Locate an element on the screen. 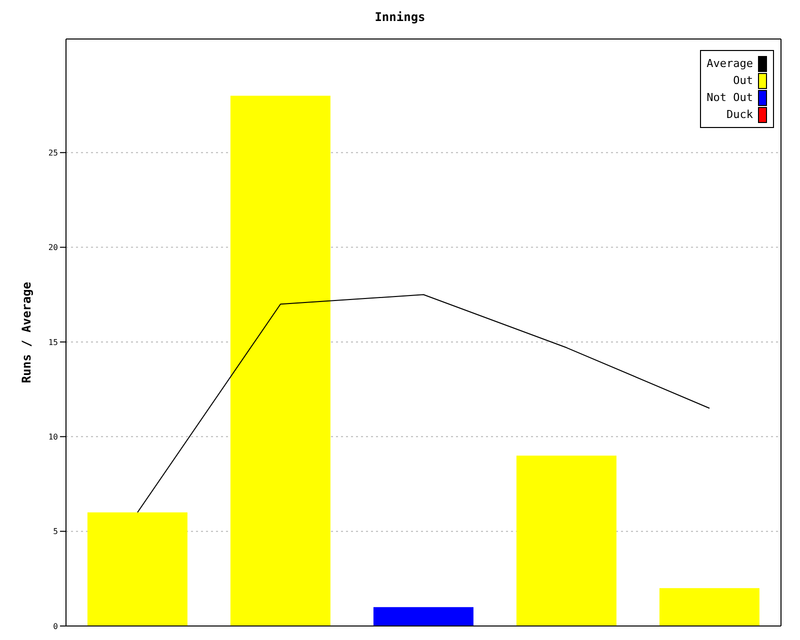  legend-label: Duck is located at coordinates (739, 114).